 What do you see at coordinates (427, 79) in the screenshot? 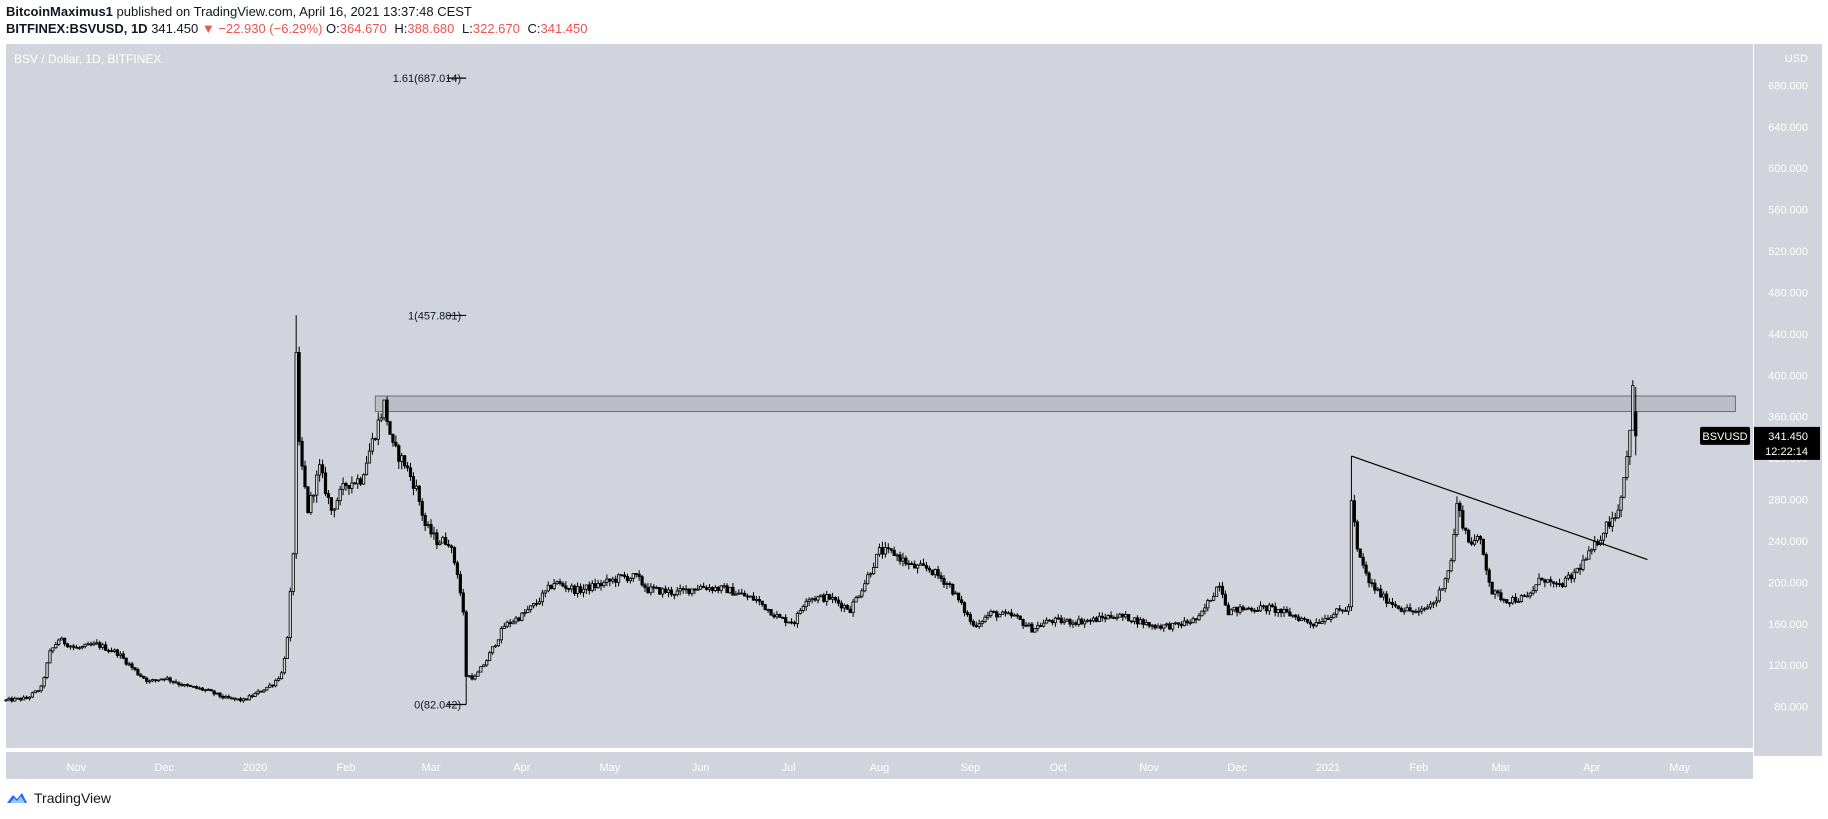
I see `fib-level-label: 1.61(687.014)` at bounding box center [427, 79].